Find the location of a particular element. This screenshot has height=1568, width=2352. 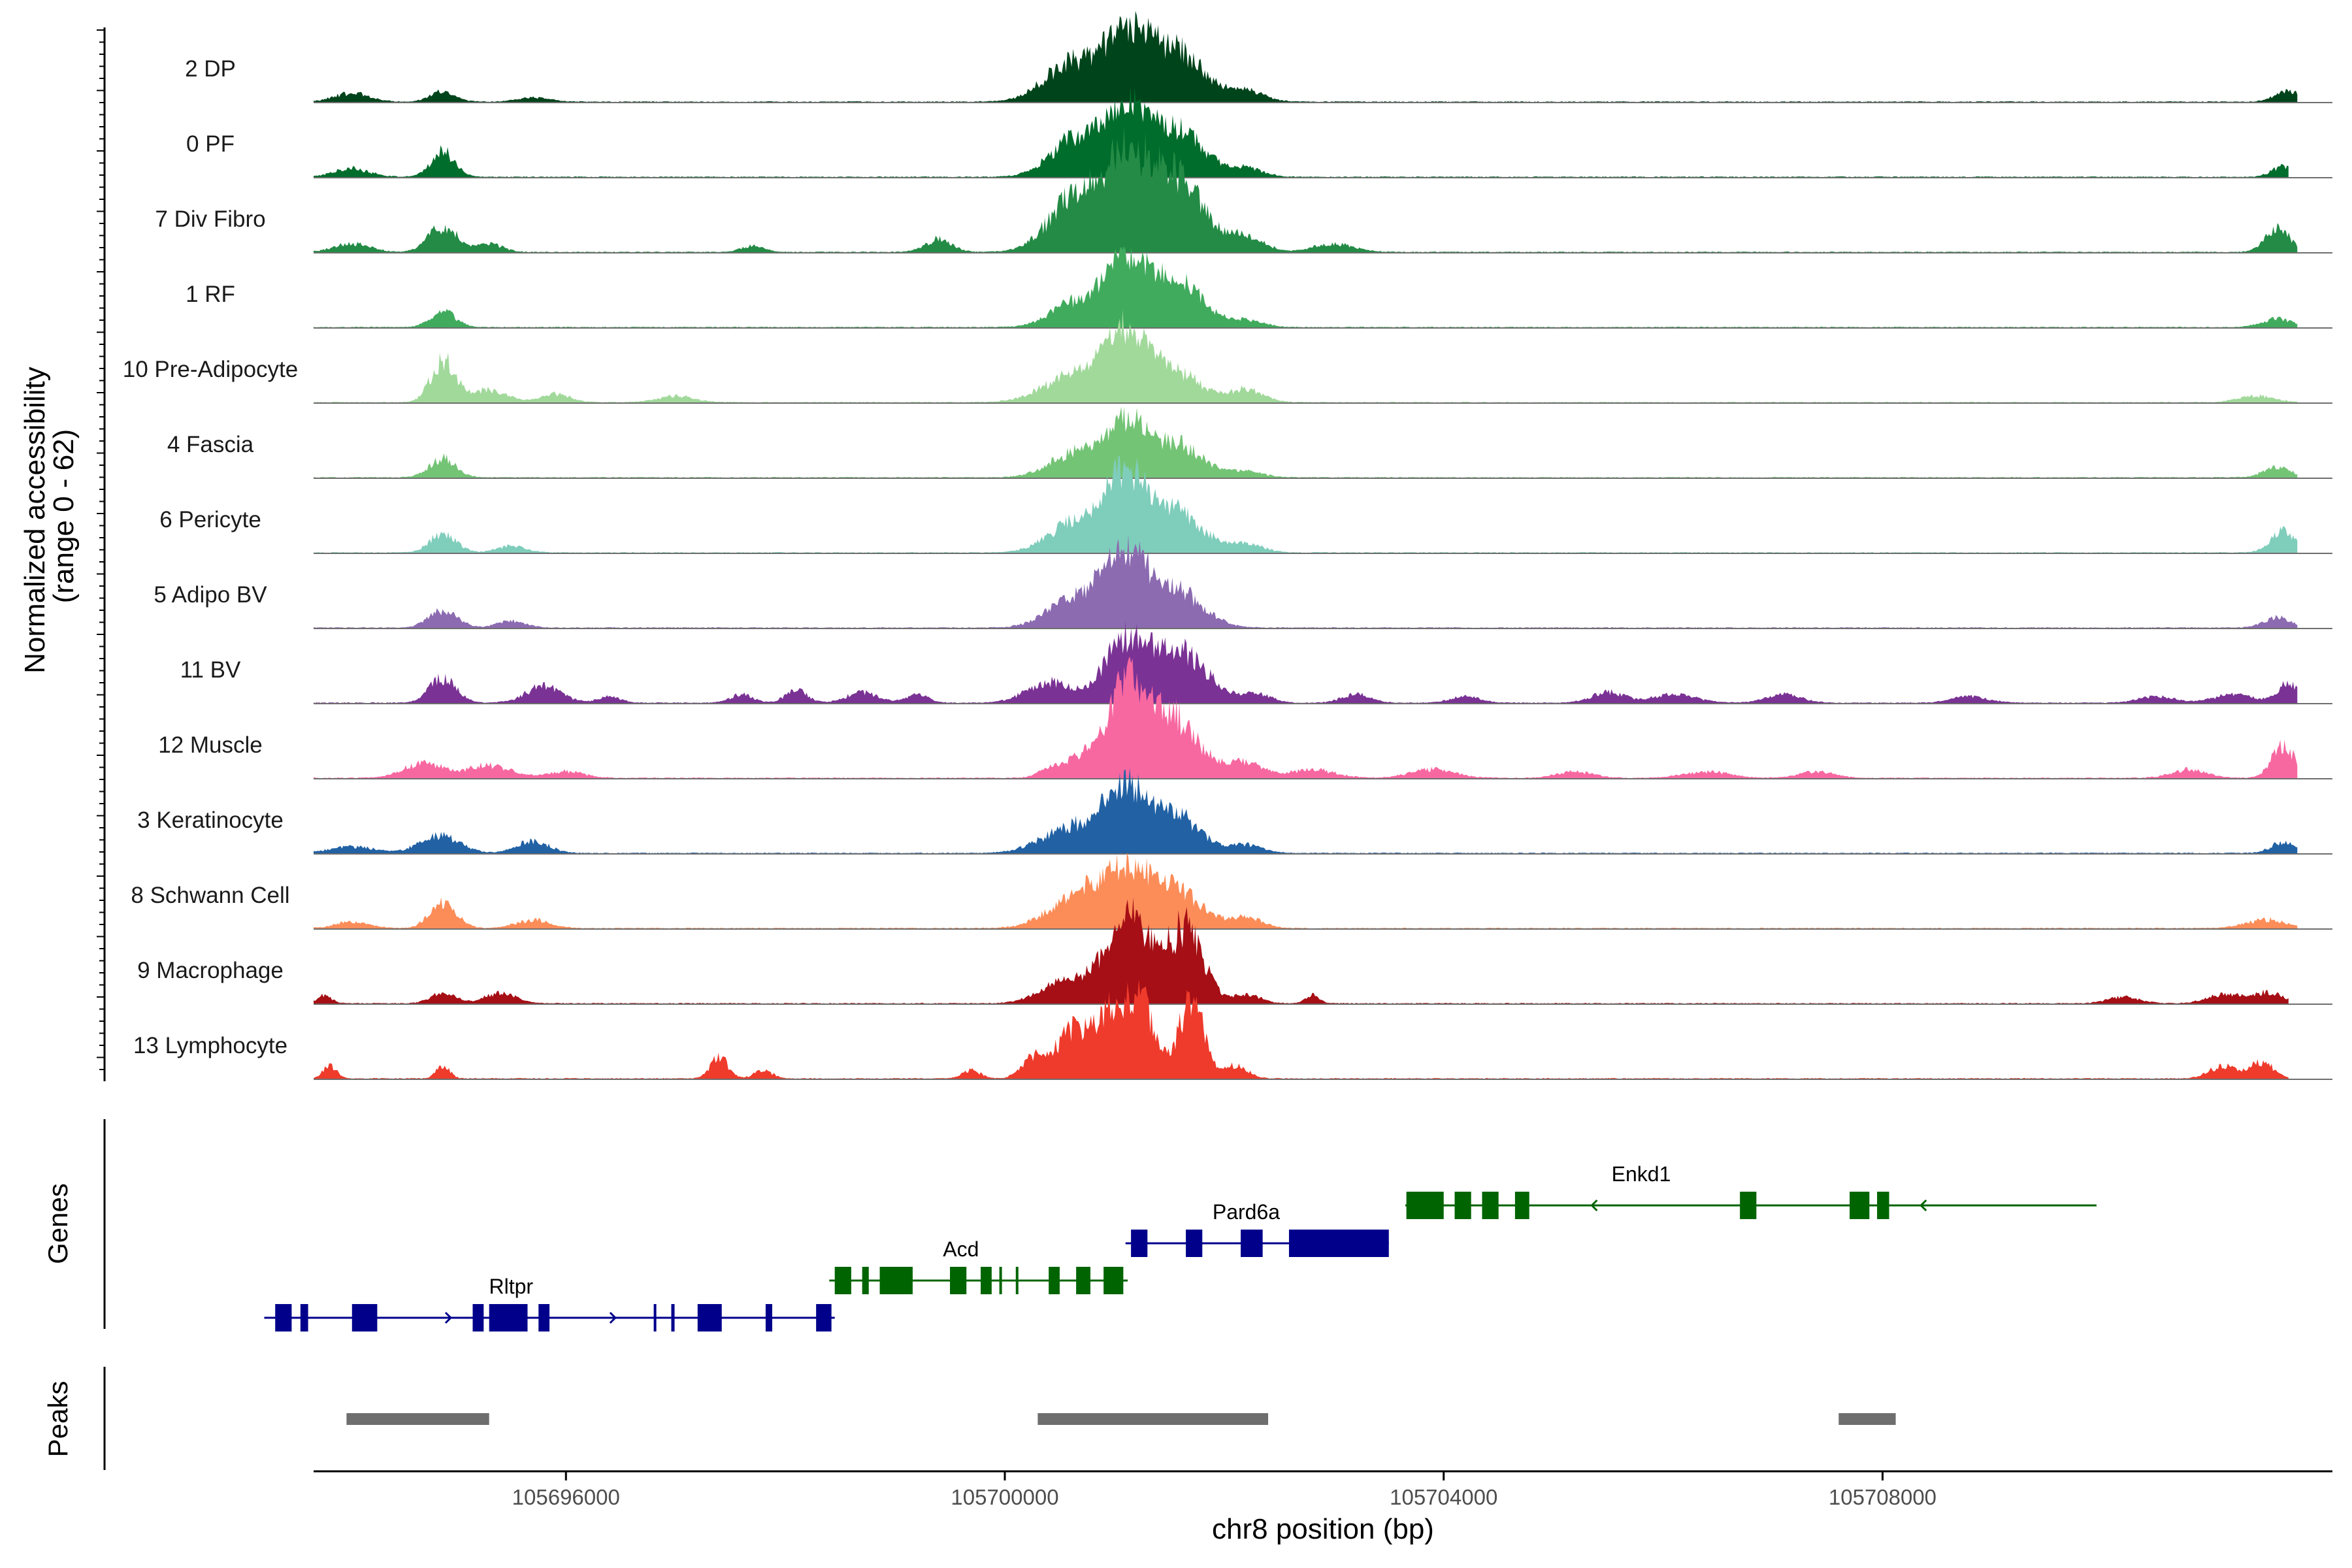

track-label-10-pre-adipocyte: 10 Pre-Adipocyte is located at coordinates (210, 369).